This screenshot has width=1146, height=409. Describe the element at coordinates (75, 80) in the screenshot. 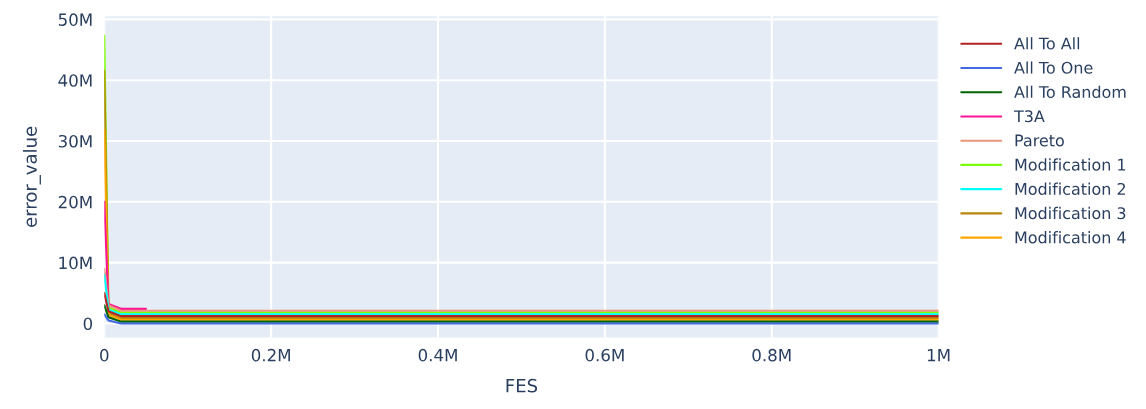

I see `y-tick-label: 40M` at that location.